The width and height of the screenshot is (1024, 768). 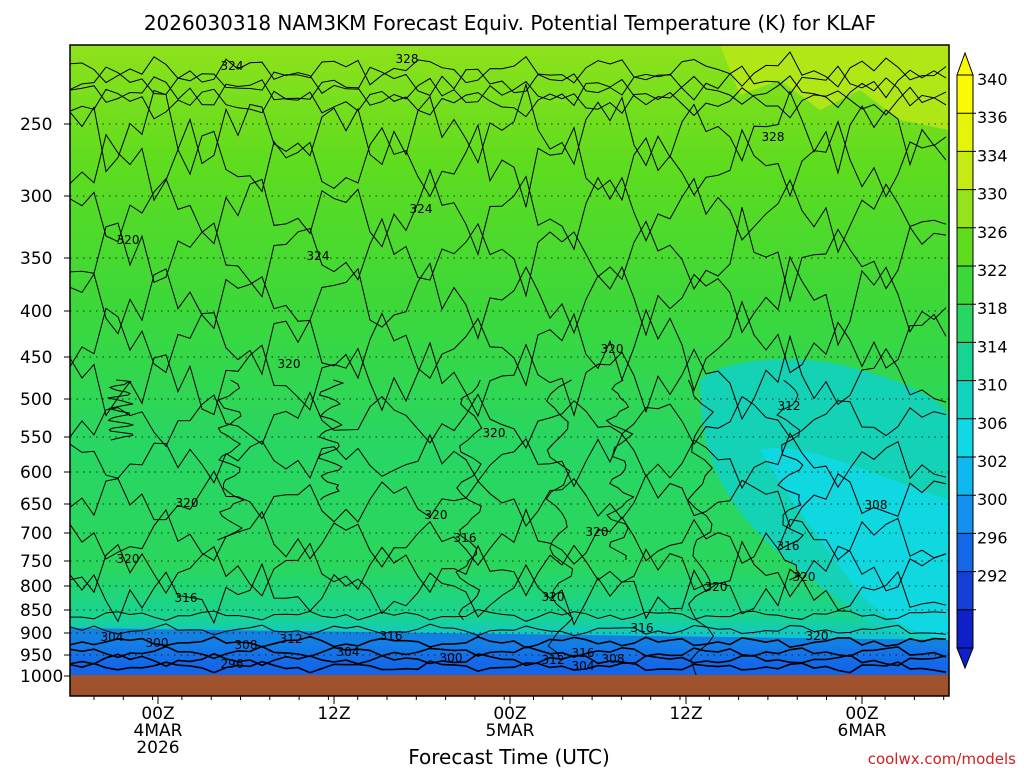 What do you see at coordinates (992, 232) in the screenshot?
I see `colorbar-label: 326` at bounding box center [992, 232].